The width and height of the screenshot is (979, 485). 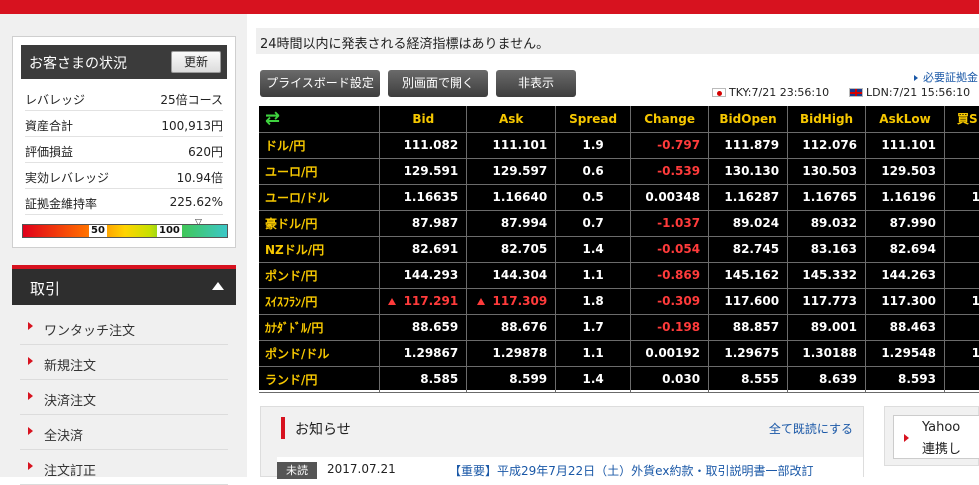 What do you see at coordinates (905, 145) in the screenshot?
I see `ask-low-cell: 111.101` at bounding box center [905, 145].